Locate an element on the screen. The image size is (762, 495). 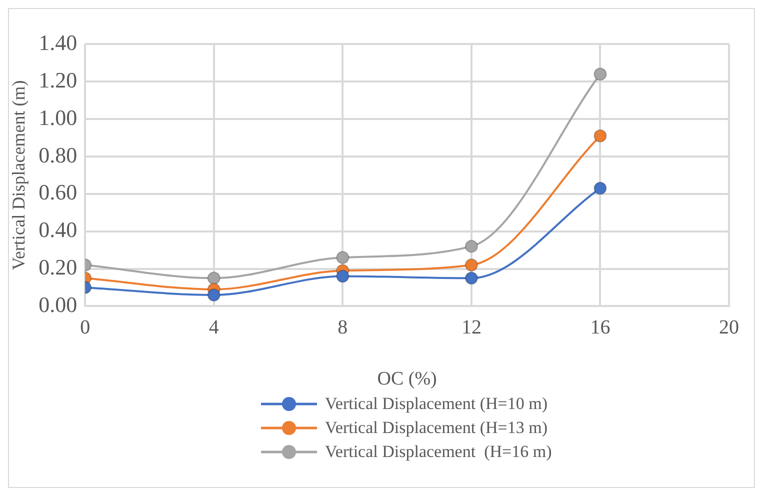
x-tick-label: 4 is located at coordinates (213, 327).